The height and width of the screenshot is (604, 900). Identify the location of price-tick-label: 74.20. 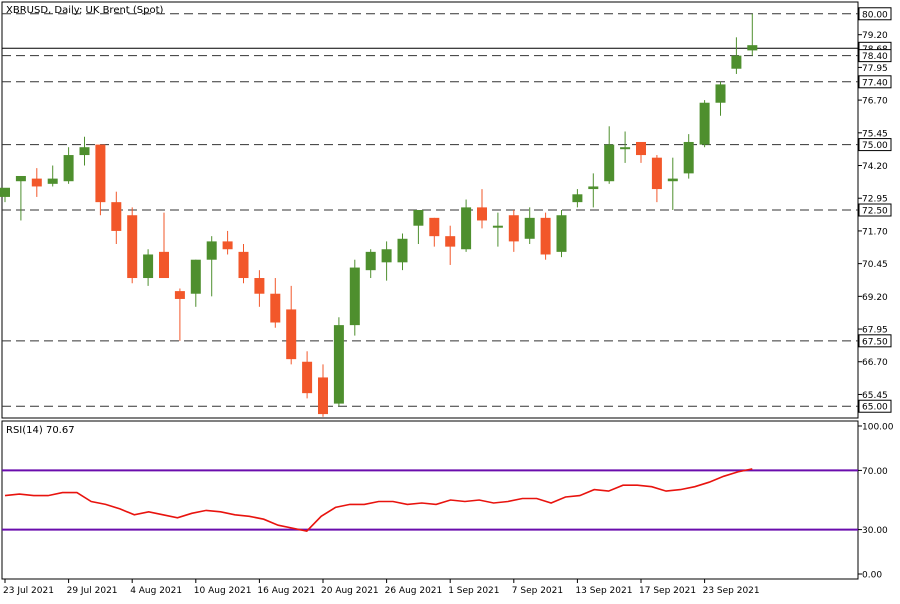
(875, 167).